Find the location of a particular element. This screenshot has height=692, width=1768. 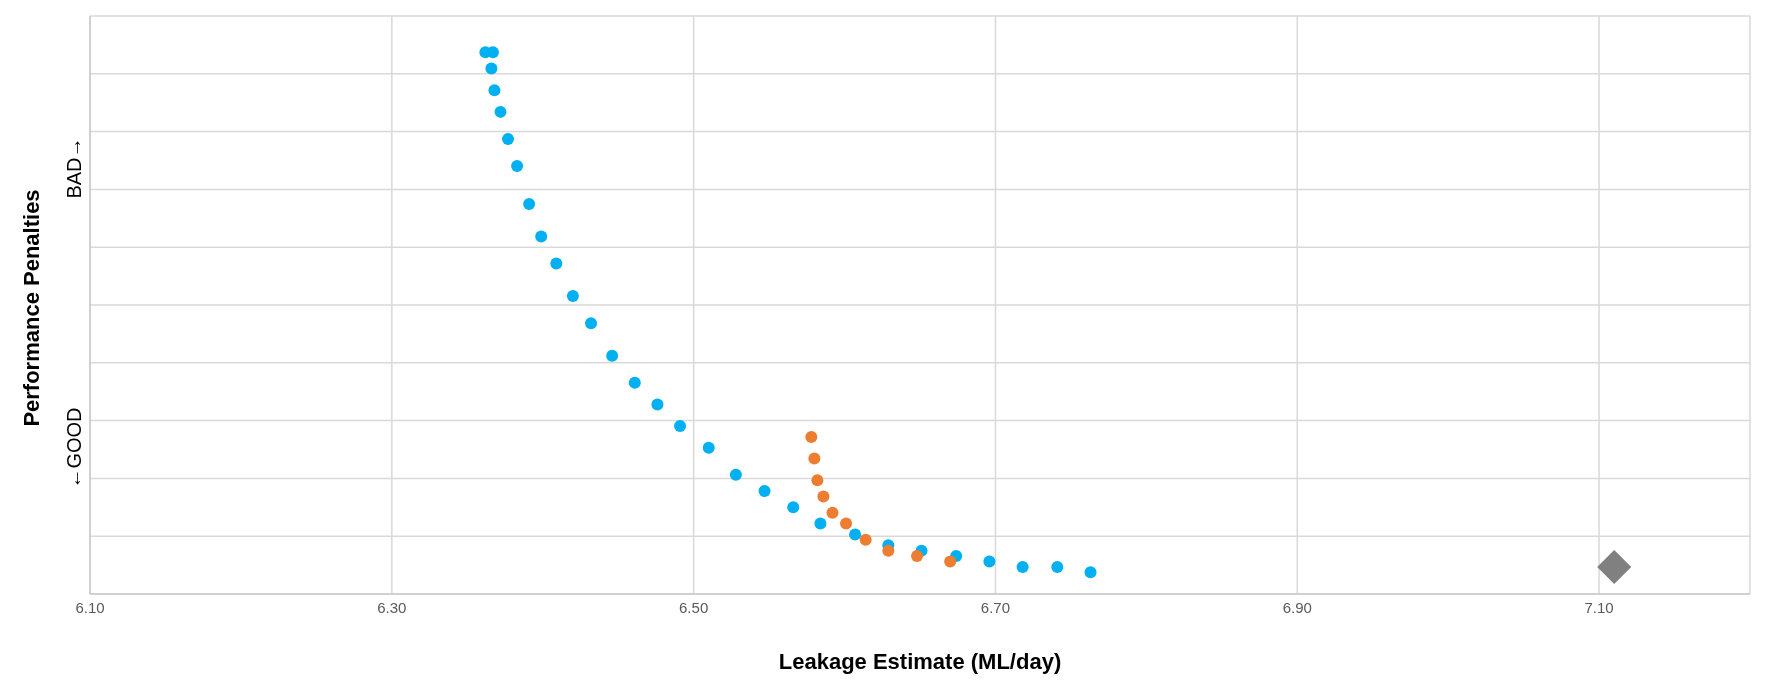

x-axis-title: Leakage Estimate (ML/day) is located at coordinates (920, 661).